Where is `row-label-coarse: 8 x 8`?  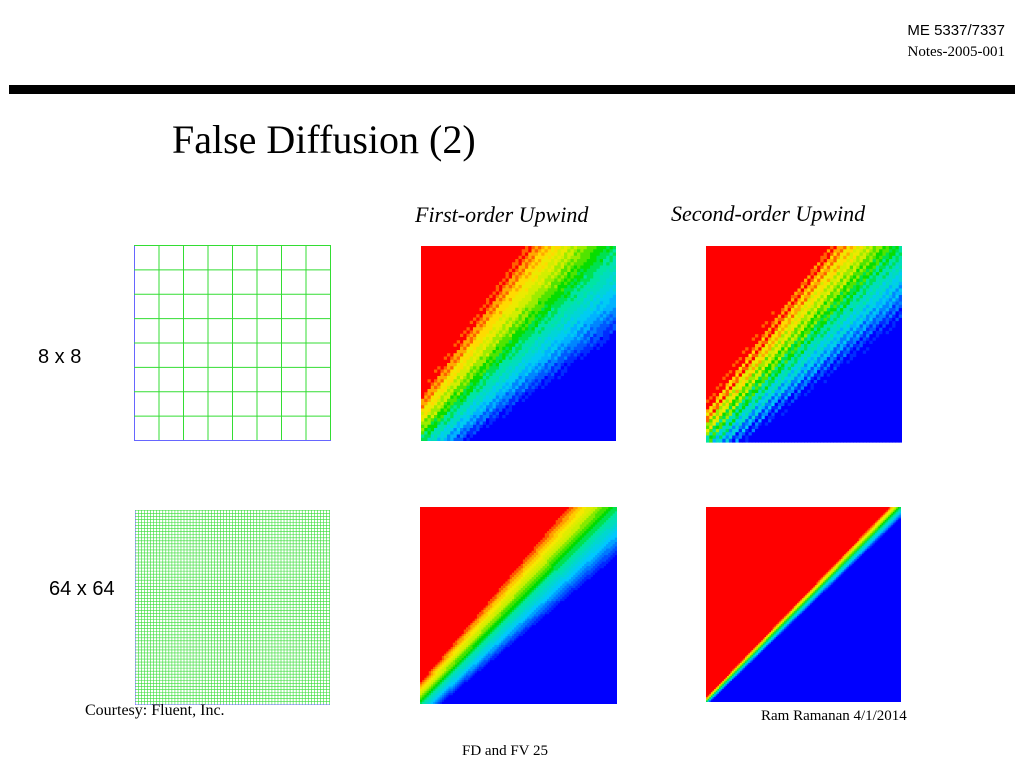 row-label-coarse: 8 x 8 is located at coordinates (59, 357).